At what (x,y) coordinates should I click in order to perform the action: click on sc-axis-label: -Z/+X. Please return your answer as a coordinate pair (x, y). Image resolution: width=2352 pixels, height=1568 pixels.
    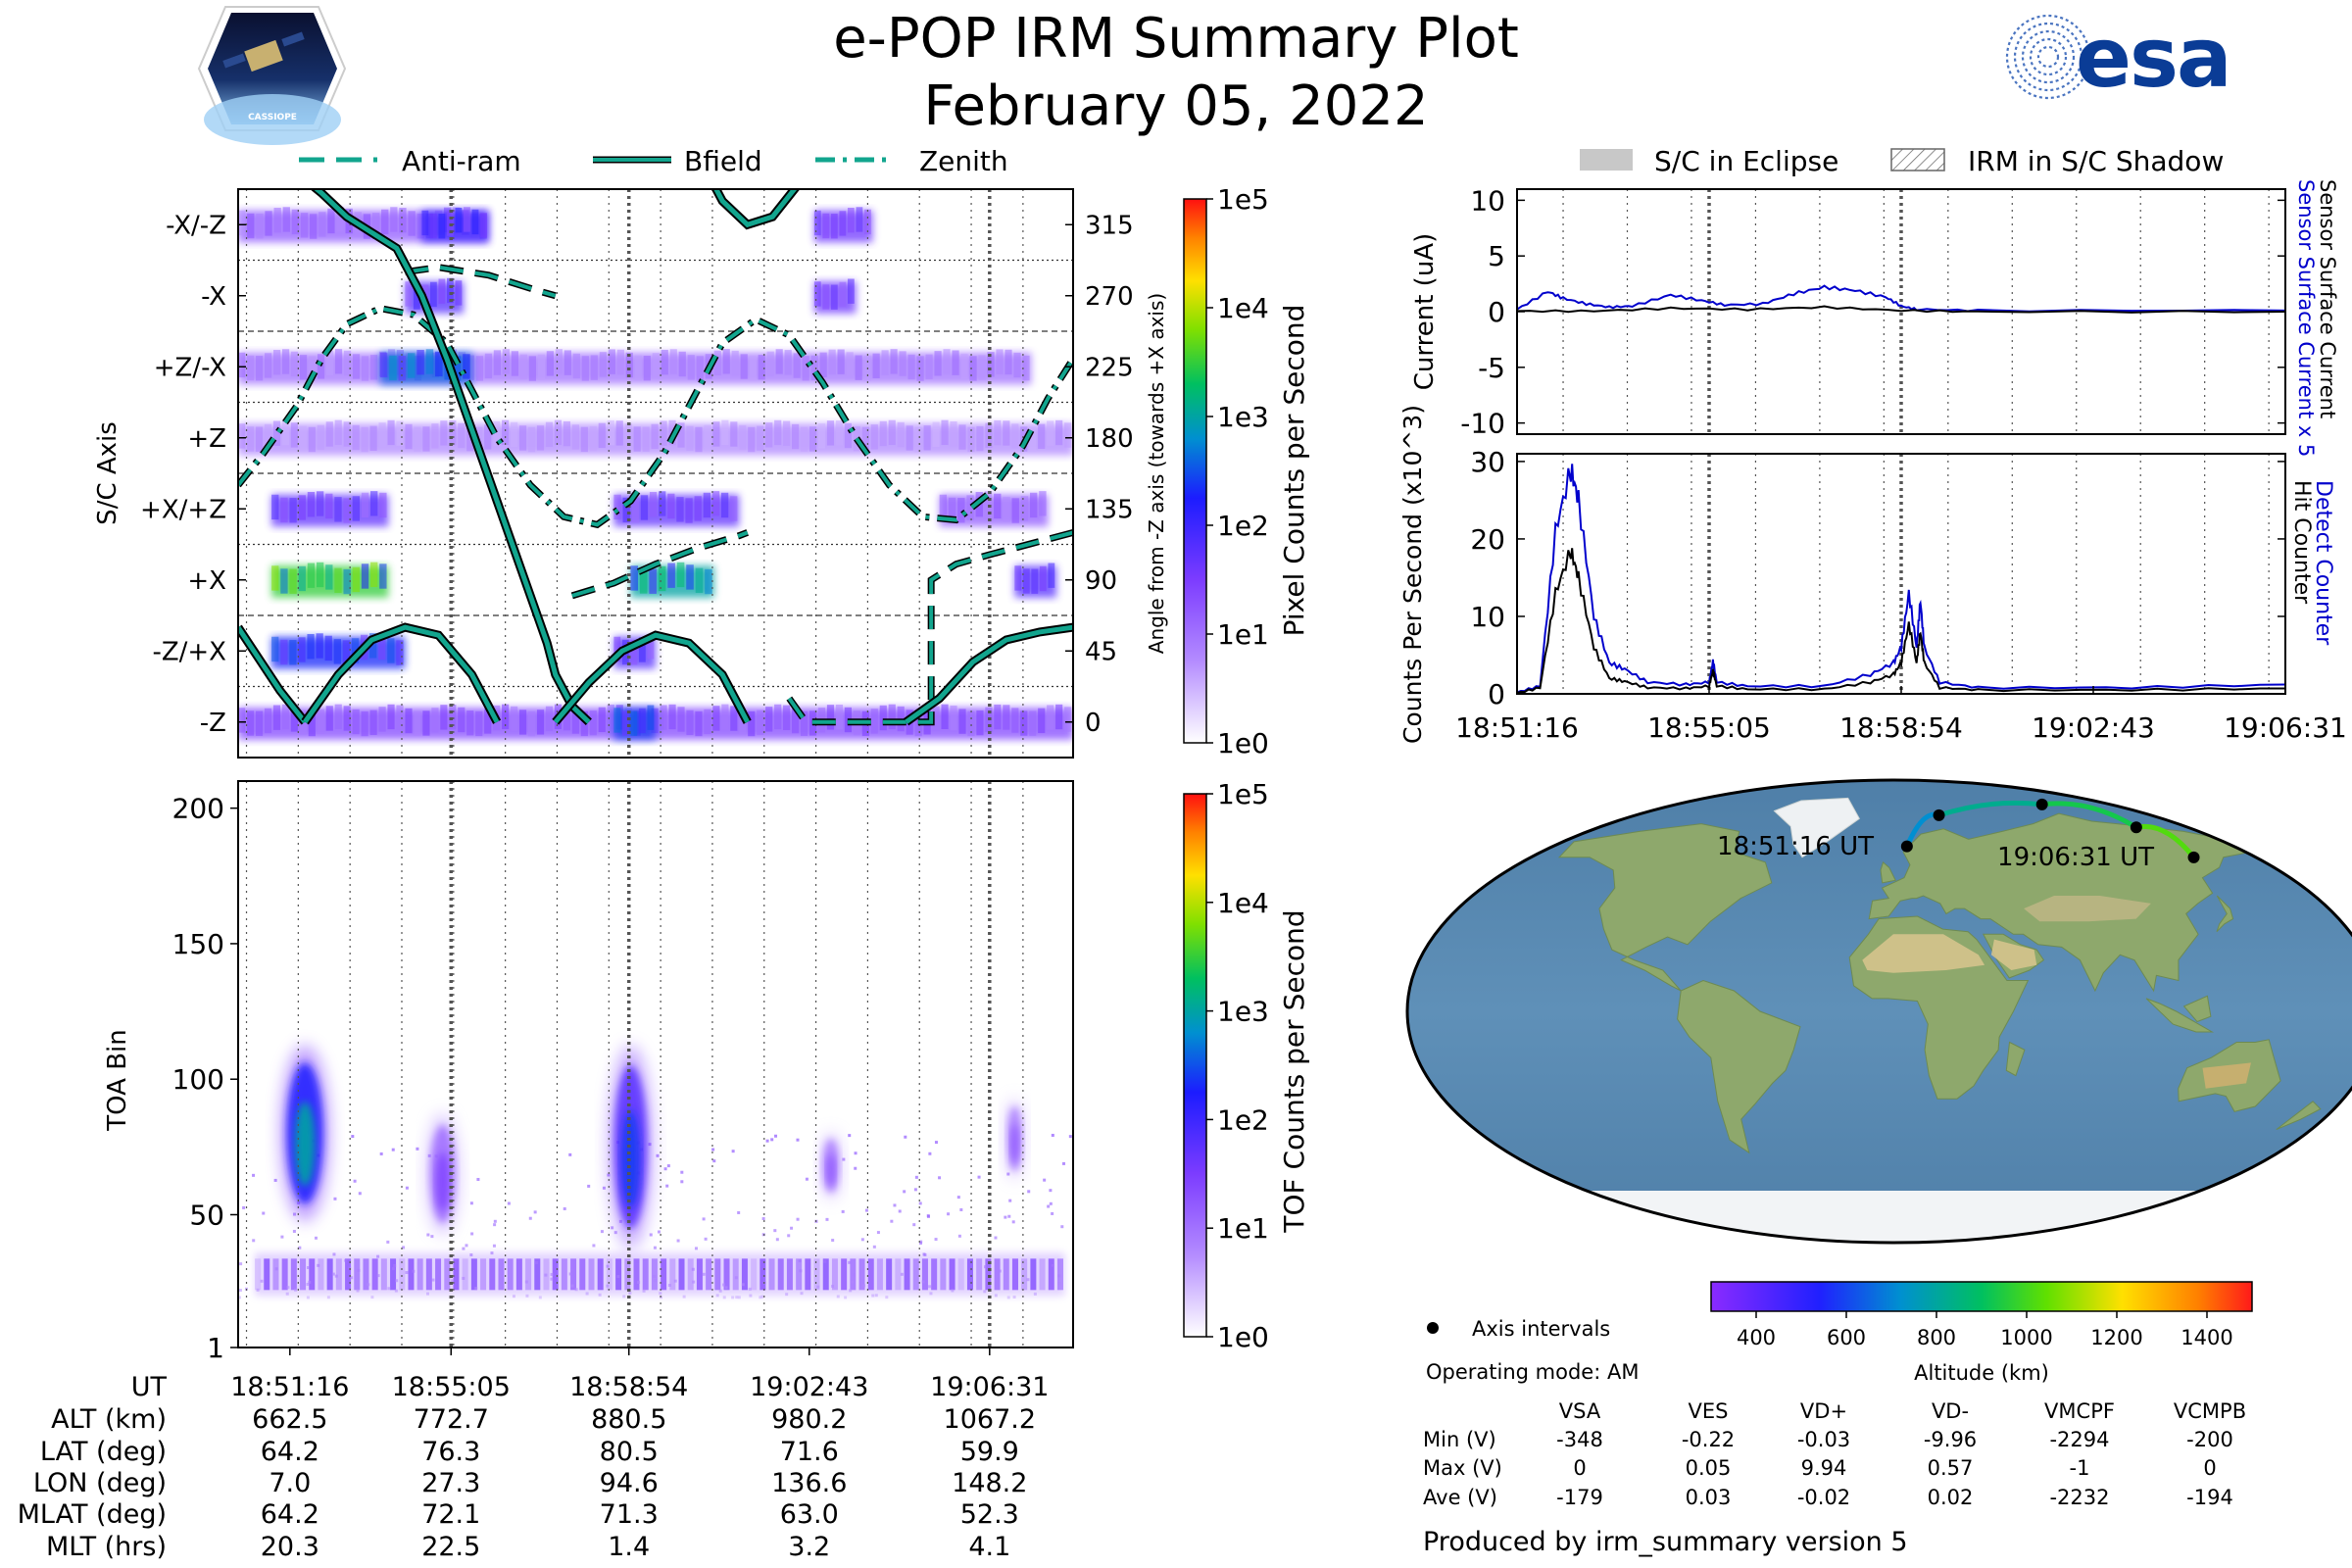
    Looking at the image, I should click on (189, 651).